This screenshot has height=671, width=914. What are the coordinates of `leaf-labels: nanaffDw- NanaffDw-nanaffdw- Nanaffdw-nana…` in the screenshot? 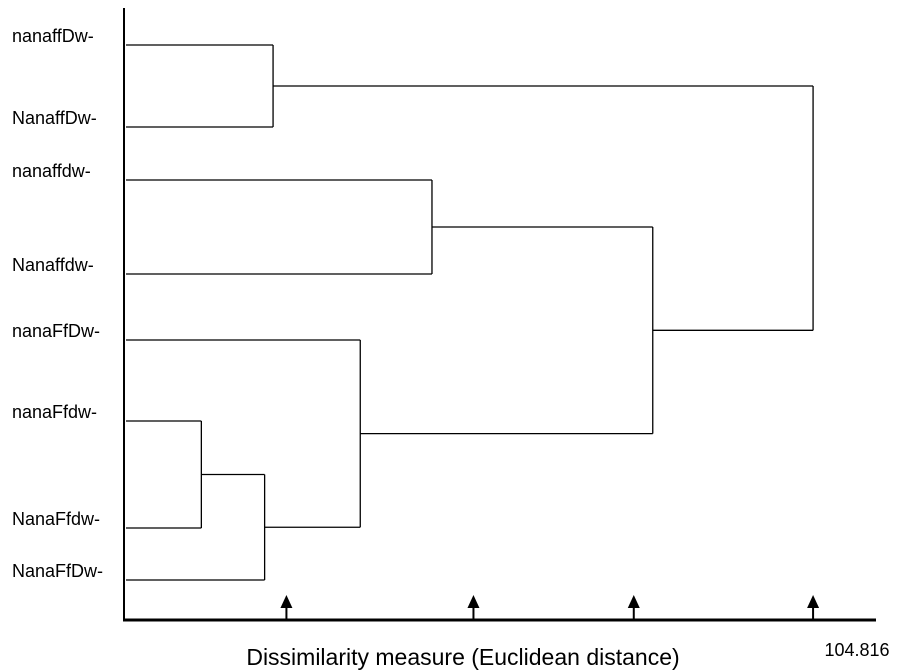 It's located at (57, 303).